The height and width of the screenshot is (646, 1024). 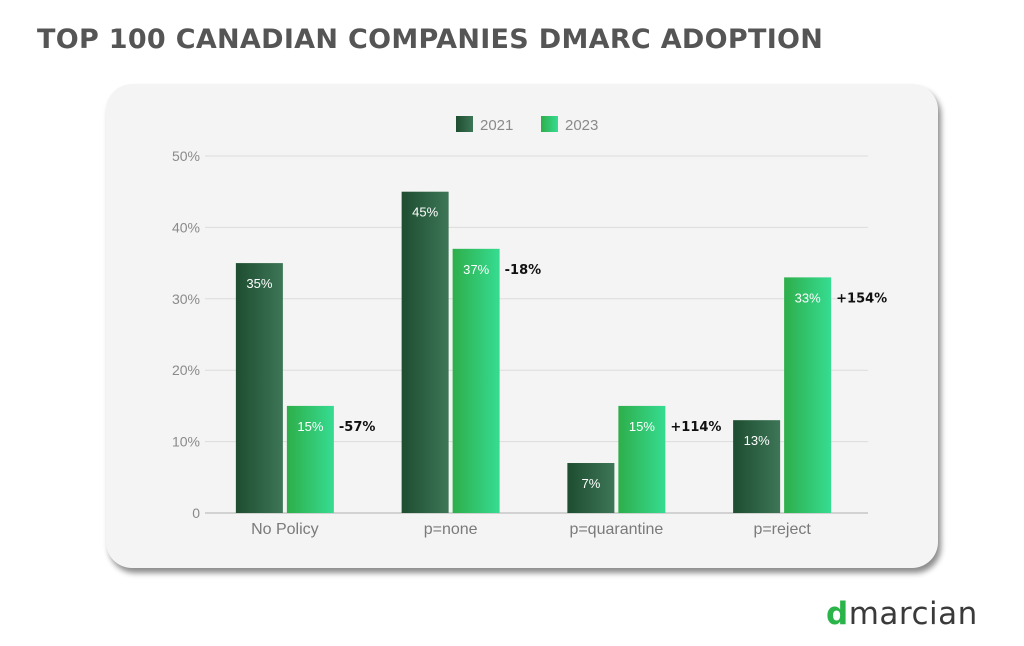 What do you see at coordinates (186, 156) in the screenshot?
I see `y-tick-label: 50%` at bounding box center [186, 156].